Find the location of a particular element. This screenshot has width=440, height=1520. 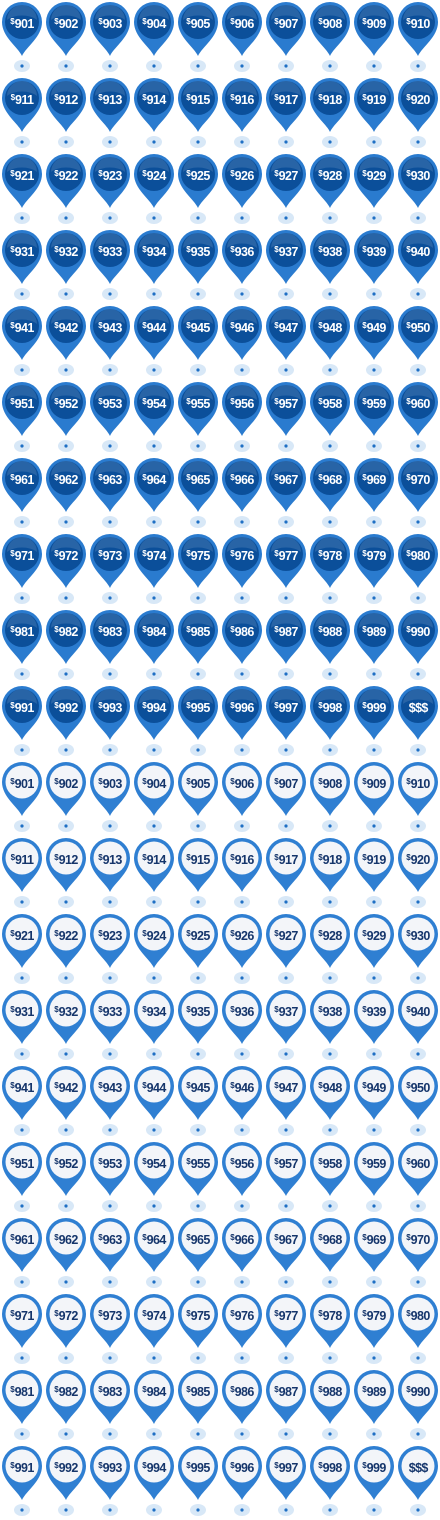

outline-price-marker: $915 is located at coordinates (198, 874).